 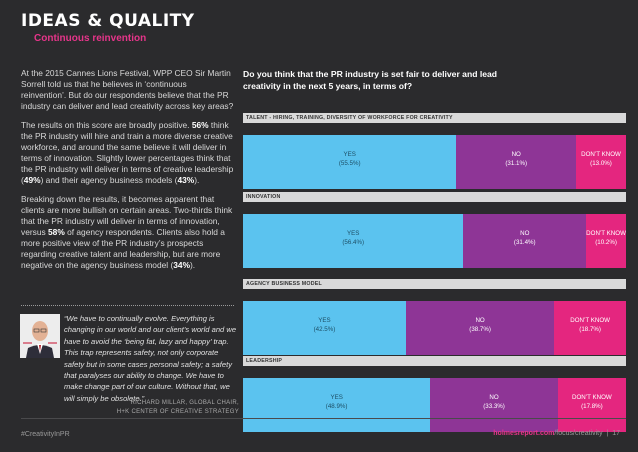 I want to click on section-label: AGENCY BUSINESS MODEL, so click(x=284, y=284).